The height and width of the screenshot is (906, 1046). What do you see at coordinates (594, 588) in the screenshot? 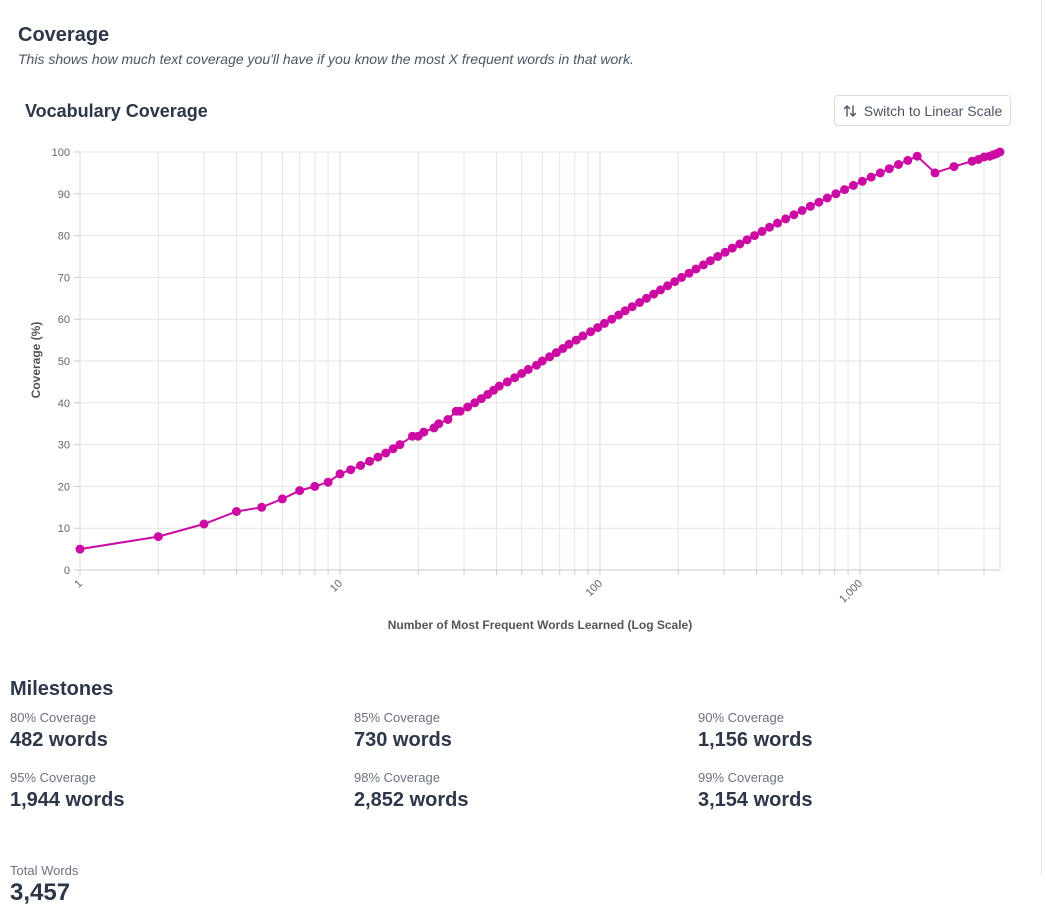
I see `x-tick-label: 100` at bounding box center [594, 588].